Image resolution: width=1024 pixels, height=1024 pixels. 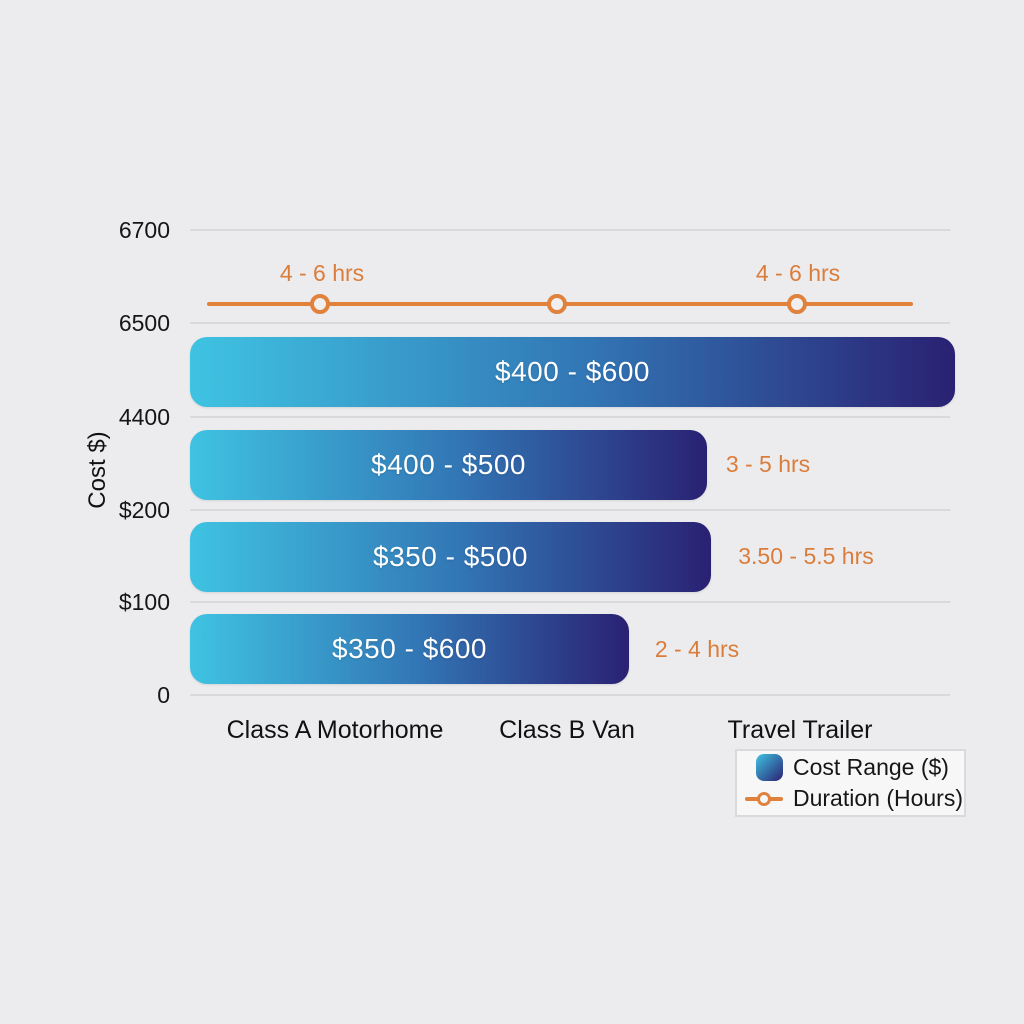 I want to click on legend-entry-cost-range: Cost Range ($), so click(x=850, y=767).